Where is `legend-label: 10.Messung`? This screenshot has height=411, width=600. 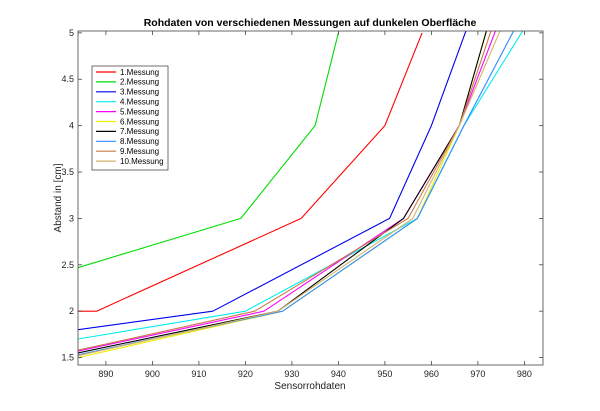 legend-label: 10.Messung is located at coordinates (142, 161).